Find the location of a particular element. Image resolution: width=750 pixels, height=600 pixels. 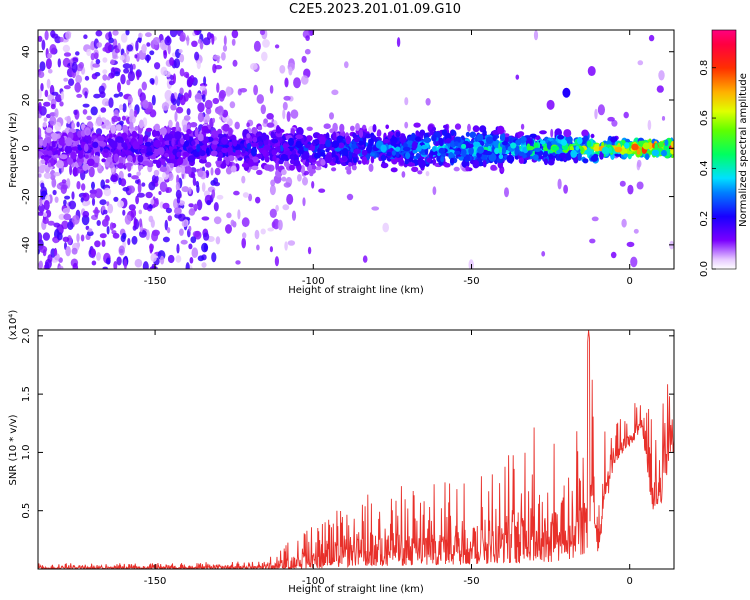

y-tick-label: 1.0 is located at coordinates (26, 452).